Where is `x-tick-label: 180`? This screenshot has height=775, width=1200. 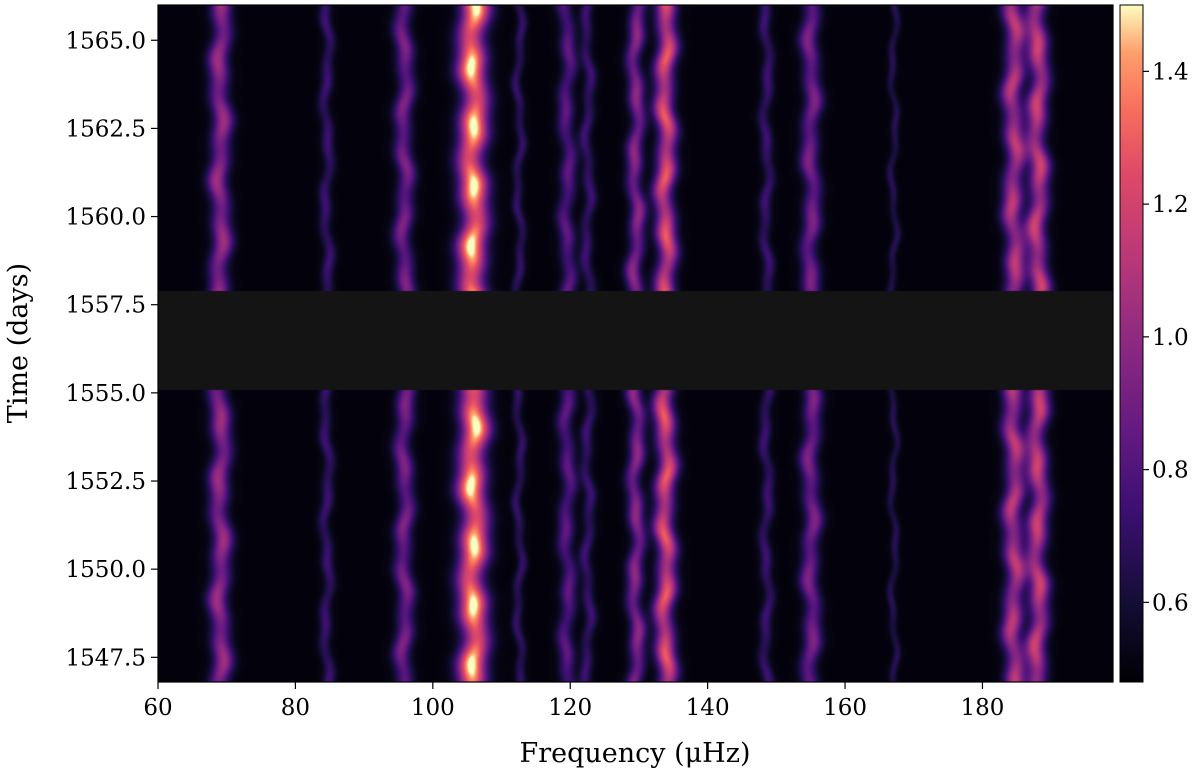
x-tick-label: 180 is located at coordinates (983, 708).